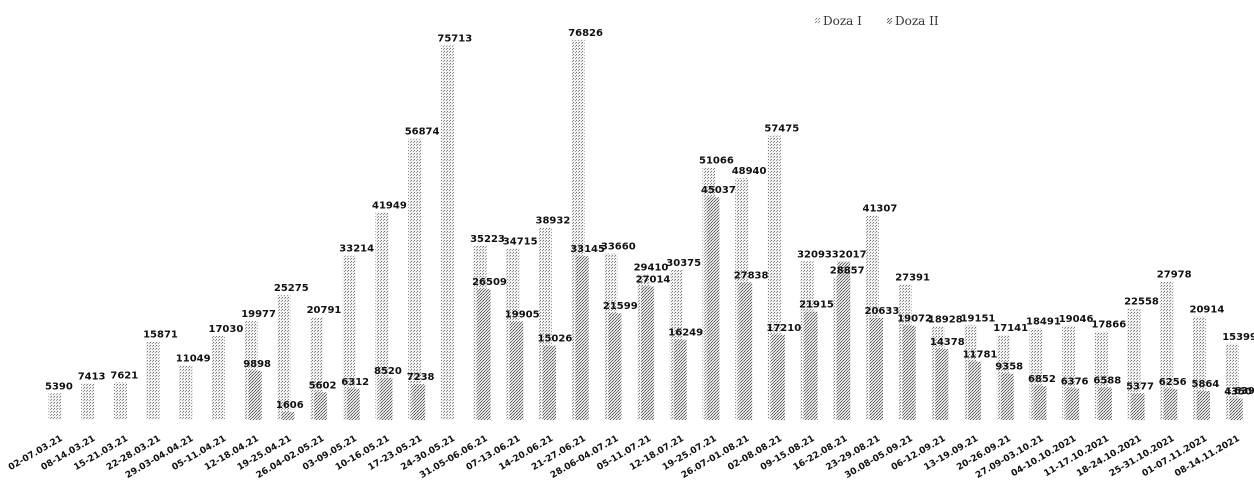 This screenshot has width=1254, height=488. I want to click on data-label-doza-i: 20791, so click(324, 310).